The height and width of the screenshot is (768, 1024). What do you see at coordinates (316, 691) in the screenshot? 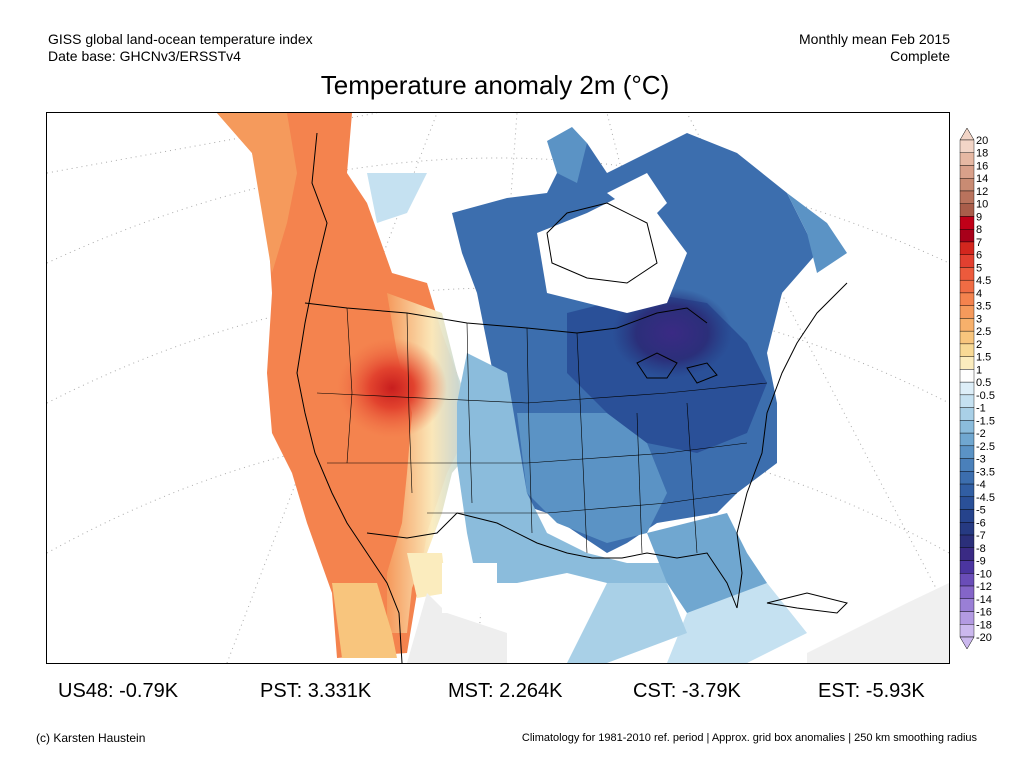
I see `stat-pst: PST: 3.331K` at bounding box center [316, 691].